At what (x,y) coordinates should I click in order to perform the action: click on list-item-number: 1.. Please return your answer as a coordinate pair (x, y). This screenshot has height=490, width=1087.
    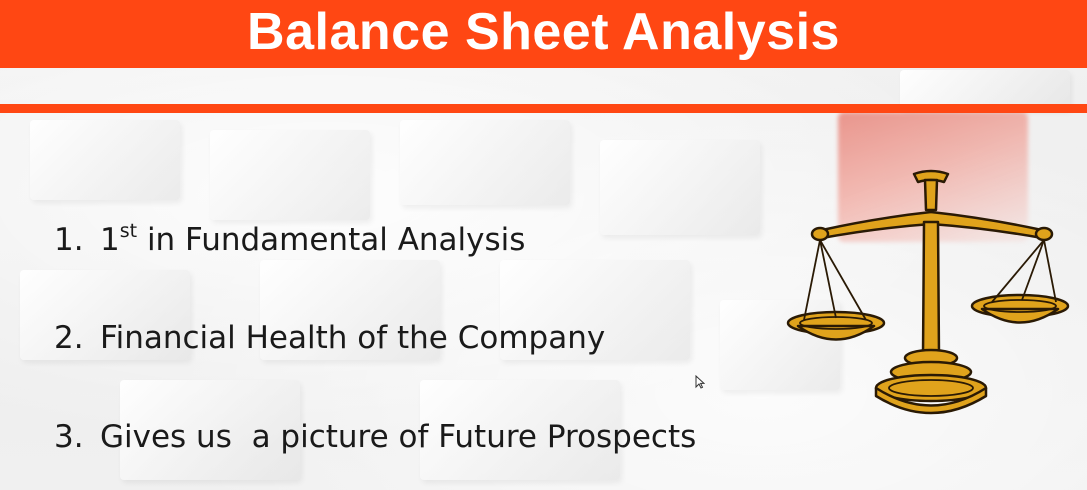
    Looking at the image, I should click on (69, 240).